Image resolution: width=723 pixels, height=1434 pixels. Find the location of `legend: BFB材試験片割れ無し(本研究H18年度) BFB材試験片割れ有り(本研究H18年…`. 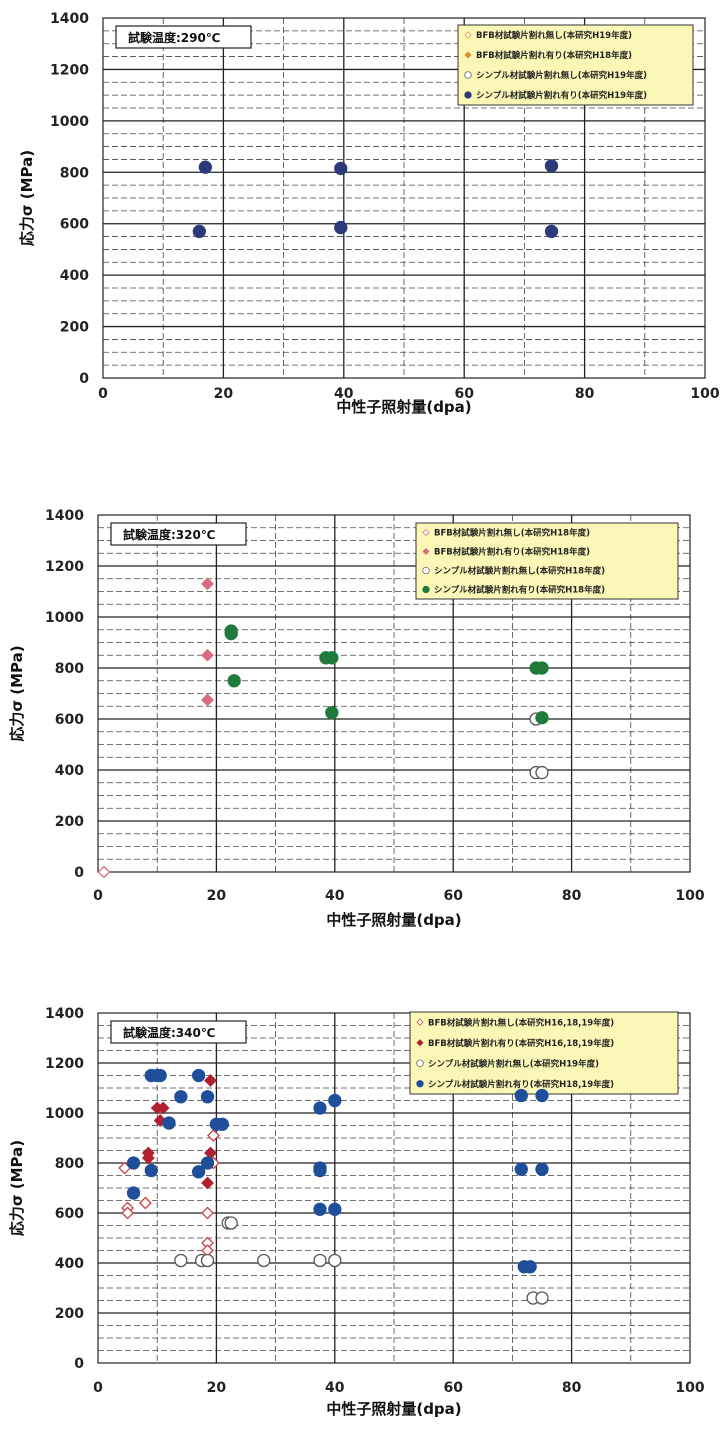

legend: BFB材試験片割れ無し(本研究H18年度) BFB材試験片割れ有り(本研究H18年… is located at coordinates (547, 561).